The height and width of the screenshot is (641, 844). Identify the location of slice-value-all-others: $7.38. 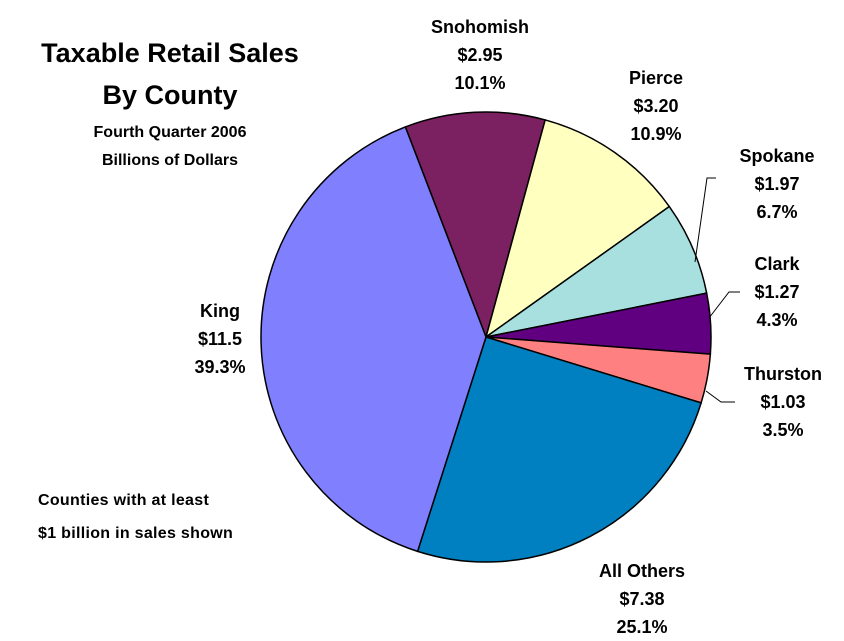
(641, 599).